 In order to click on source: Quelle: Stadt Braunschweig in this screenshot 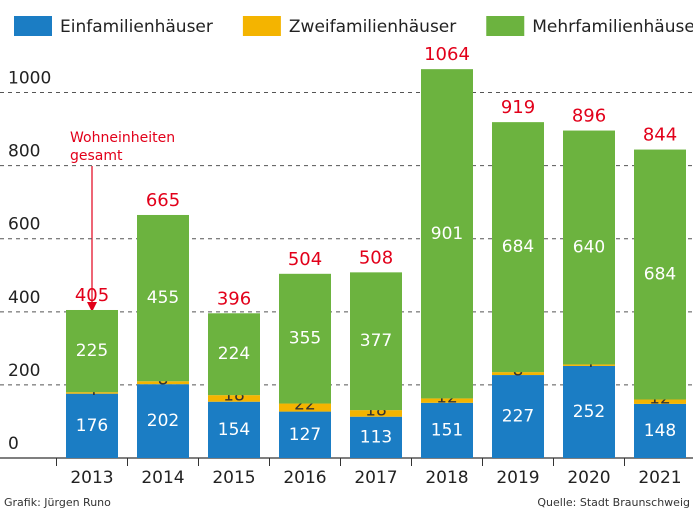, I will do `click(613, 502)`.